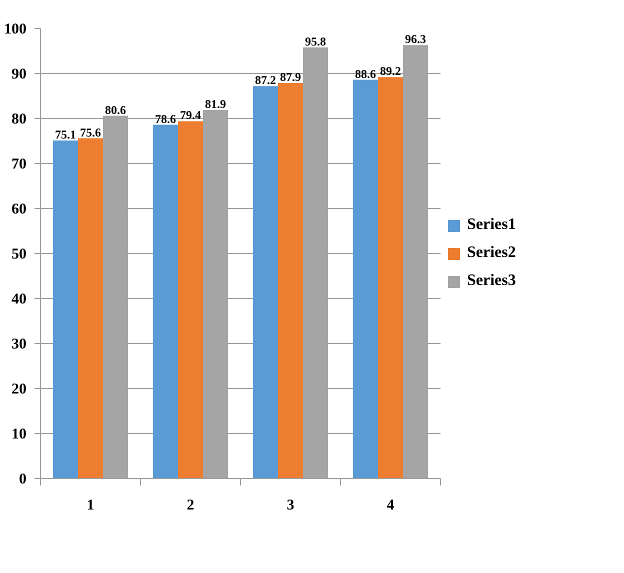  I want to click on data-label: 87.2, so click(265, 80).